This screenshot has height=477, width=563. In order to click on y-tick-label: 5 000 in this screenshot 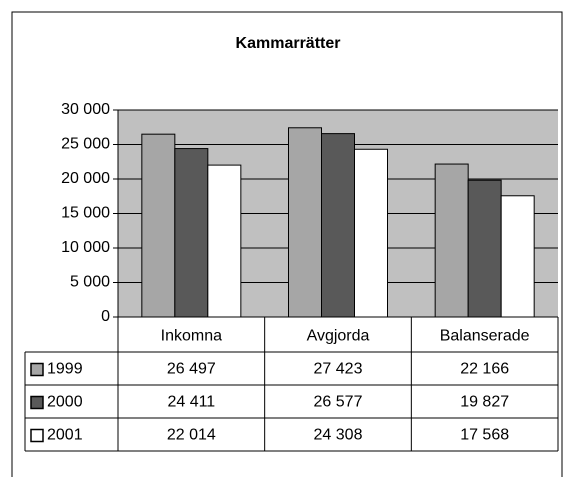, I will do `click(90, 282)`.